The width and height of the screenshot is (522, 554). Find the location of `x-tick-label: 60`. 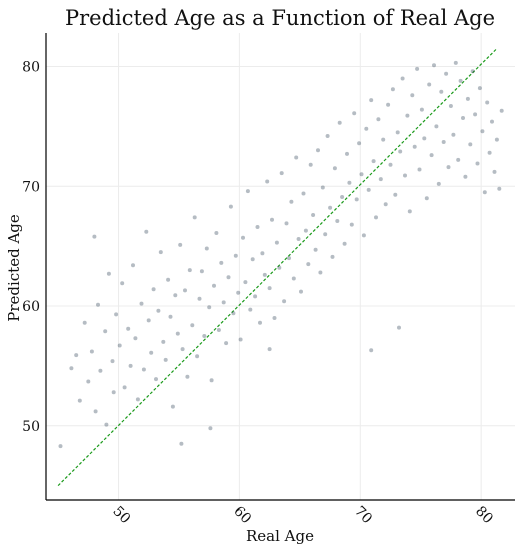

x-tick-label: 60 is located at coordinates (242, 515).